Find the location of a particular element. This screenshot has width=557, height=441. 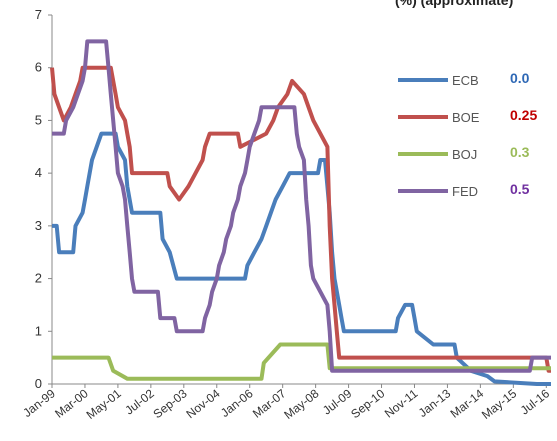

x-tick-label: Sep-10 is located at coordinates (367, 403).